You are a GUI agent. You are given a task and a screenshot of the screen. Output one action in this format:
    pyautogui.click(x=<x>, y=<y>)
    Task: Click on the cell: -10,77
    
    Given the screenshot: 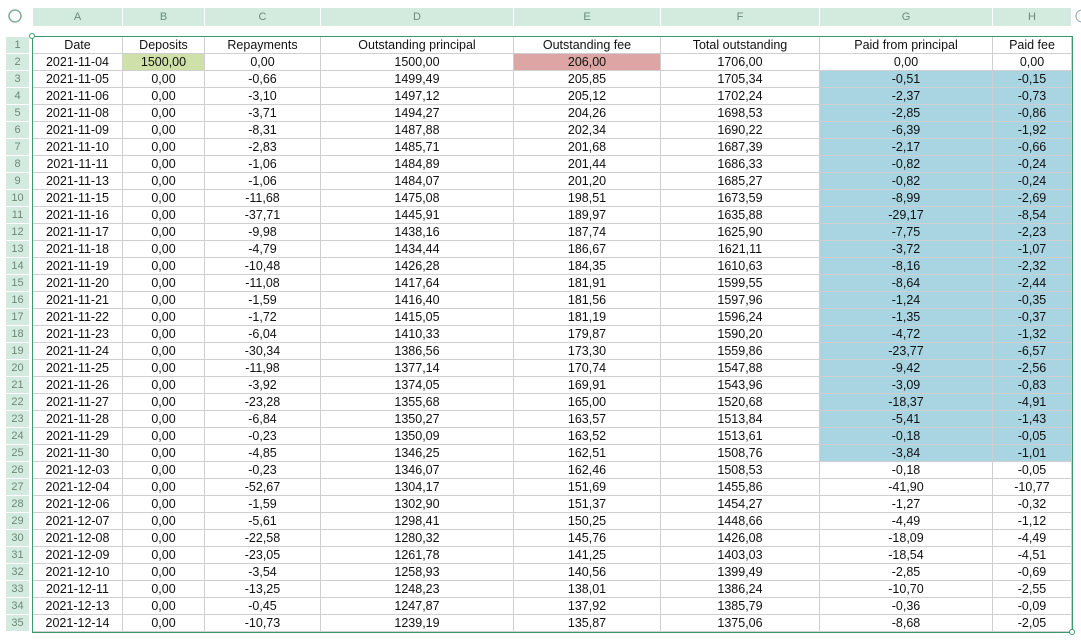 What is the action you would take?
    pyautogui.click(x=1032, y=487)
    